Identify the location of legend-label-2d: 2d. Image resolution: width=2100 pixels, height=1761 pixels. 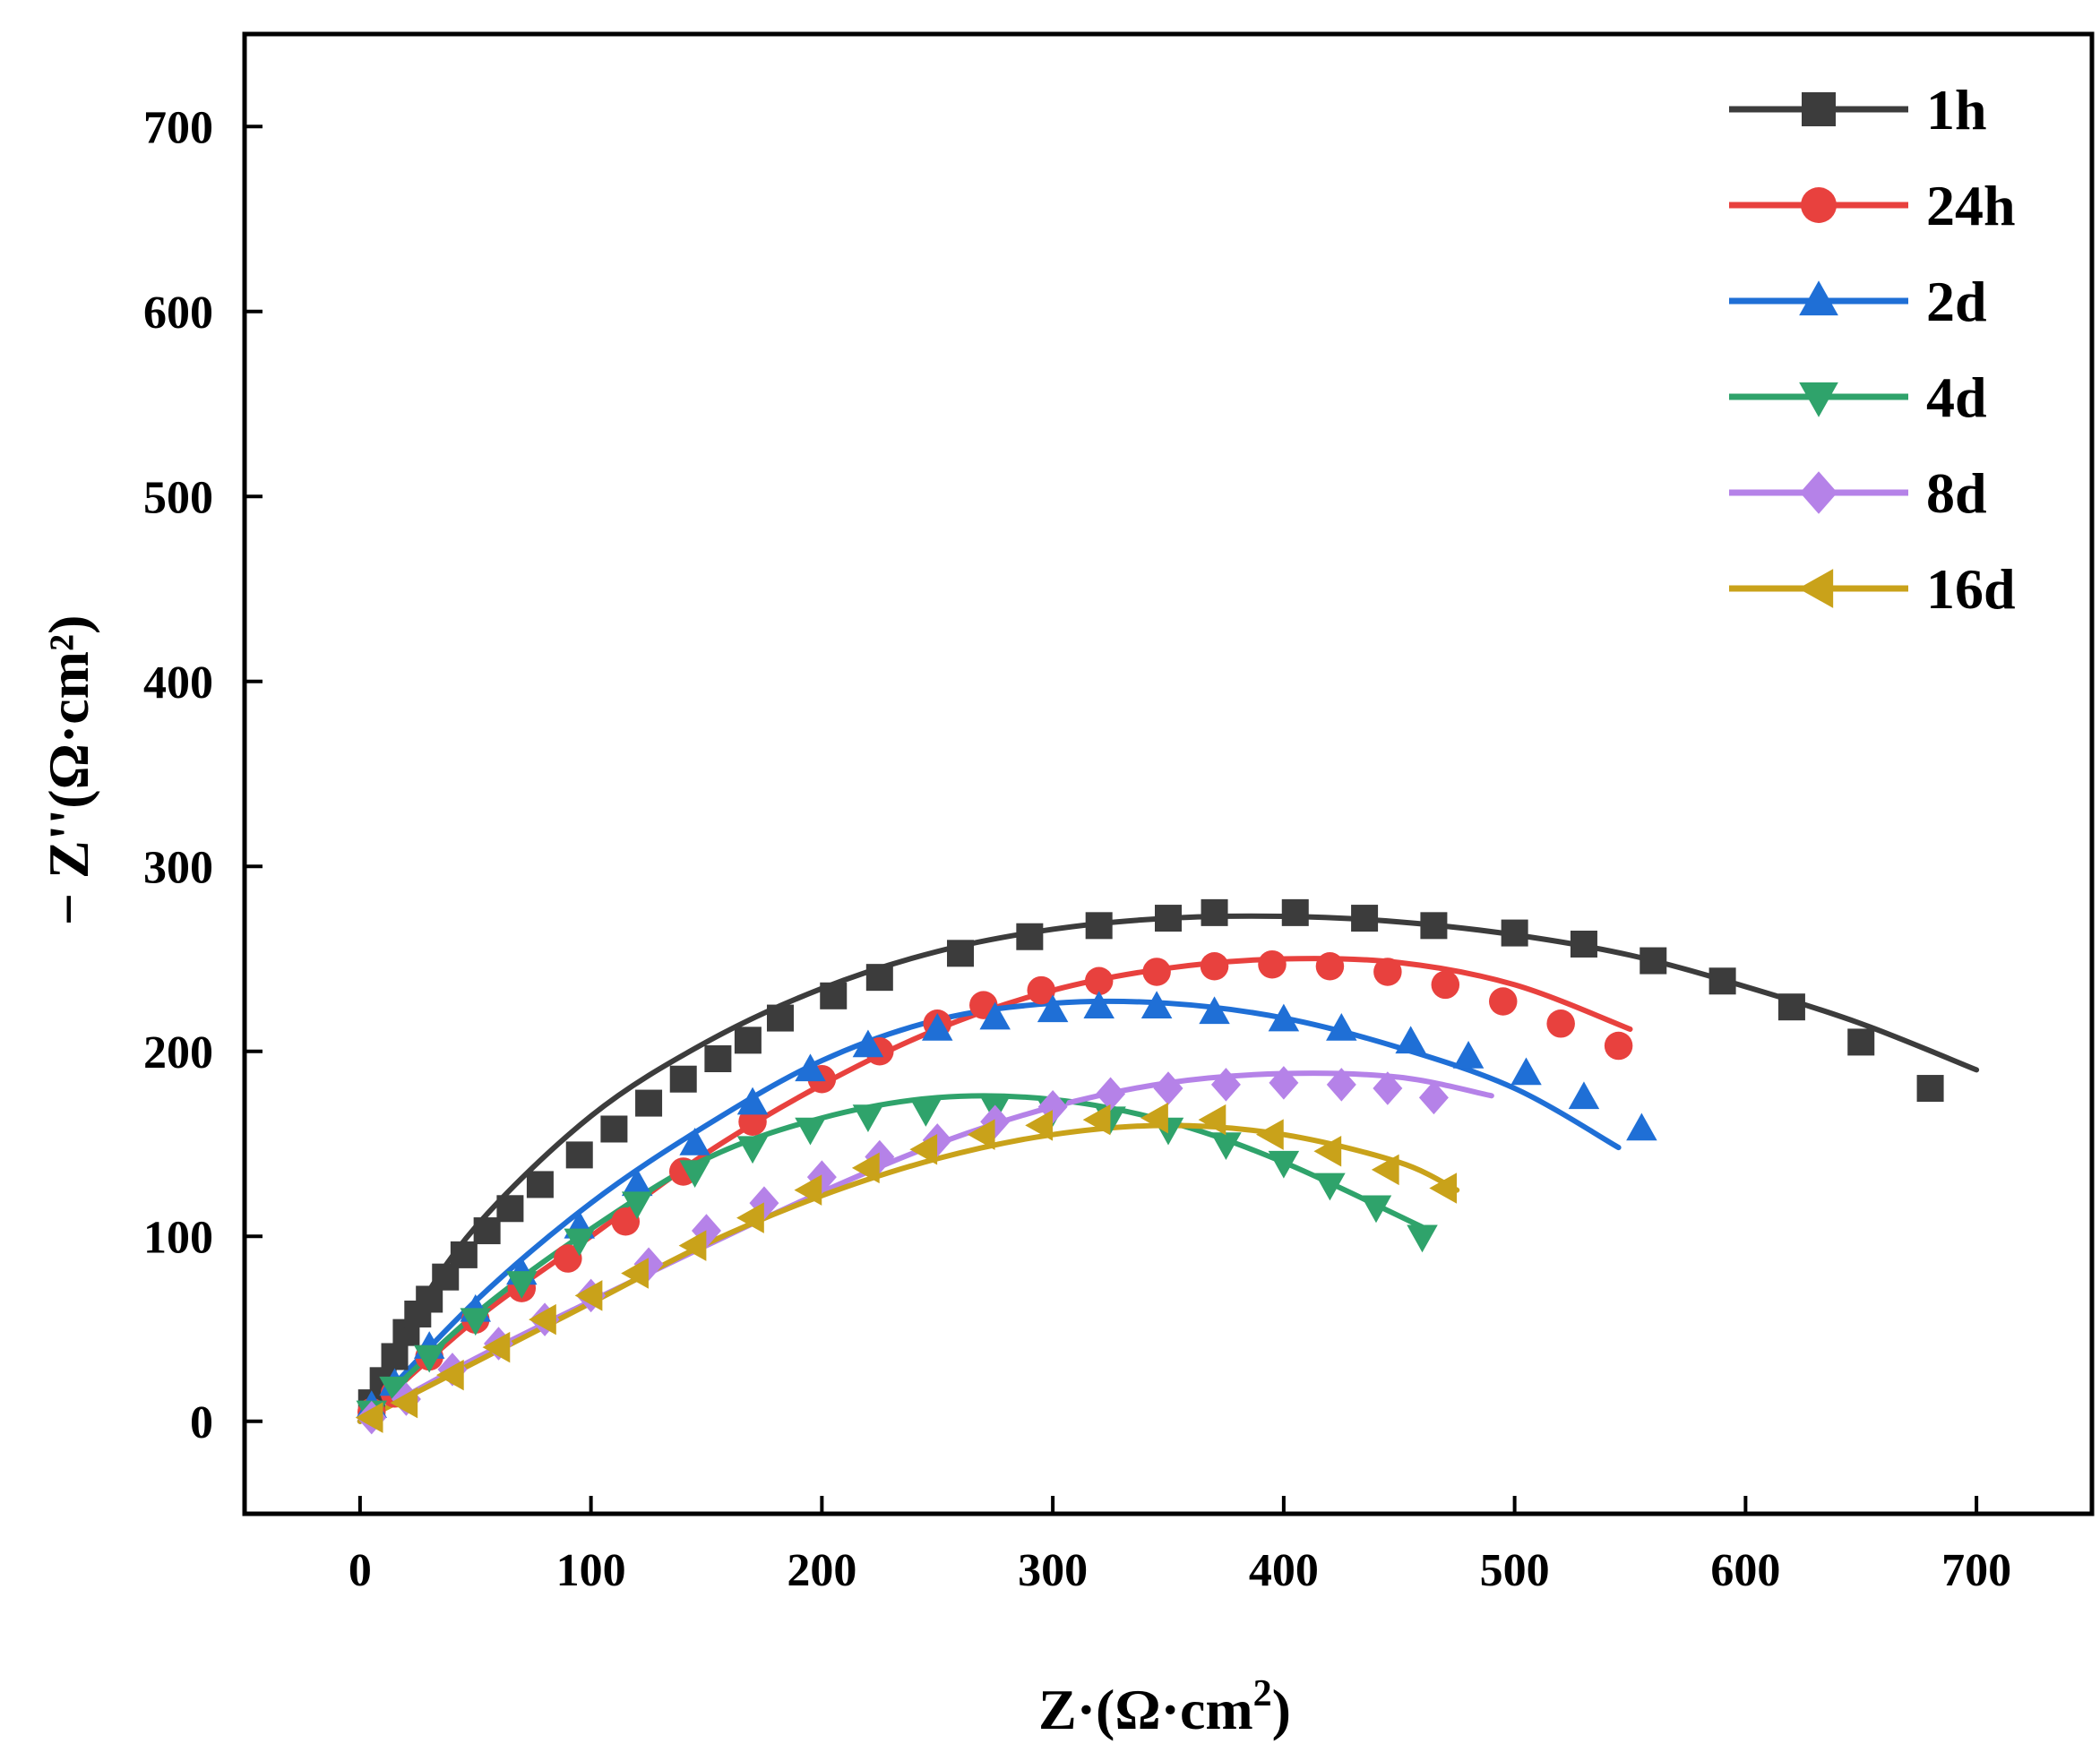
(1957, 301).